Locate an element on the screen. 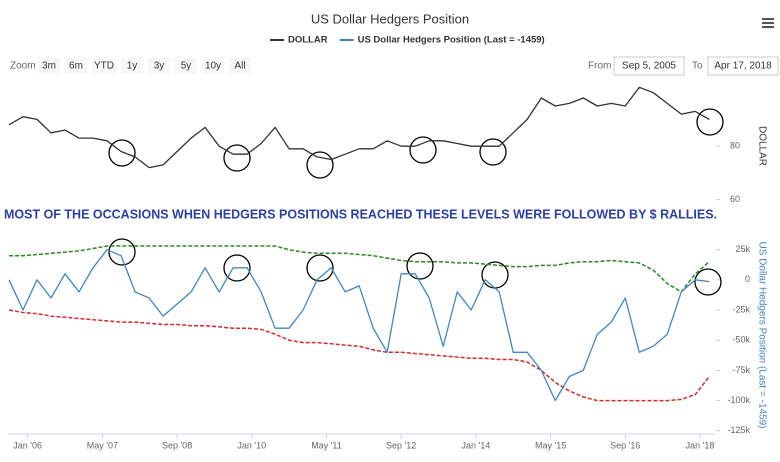 Image resolution: width=780 pixels, height=462 pixels. x-tick-label: Sep '08 is located at coordinates (177, 445).